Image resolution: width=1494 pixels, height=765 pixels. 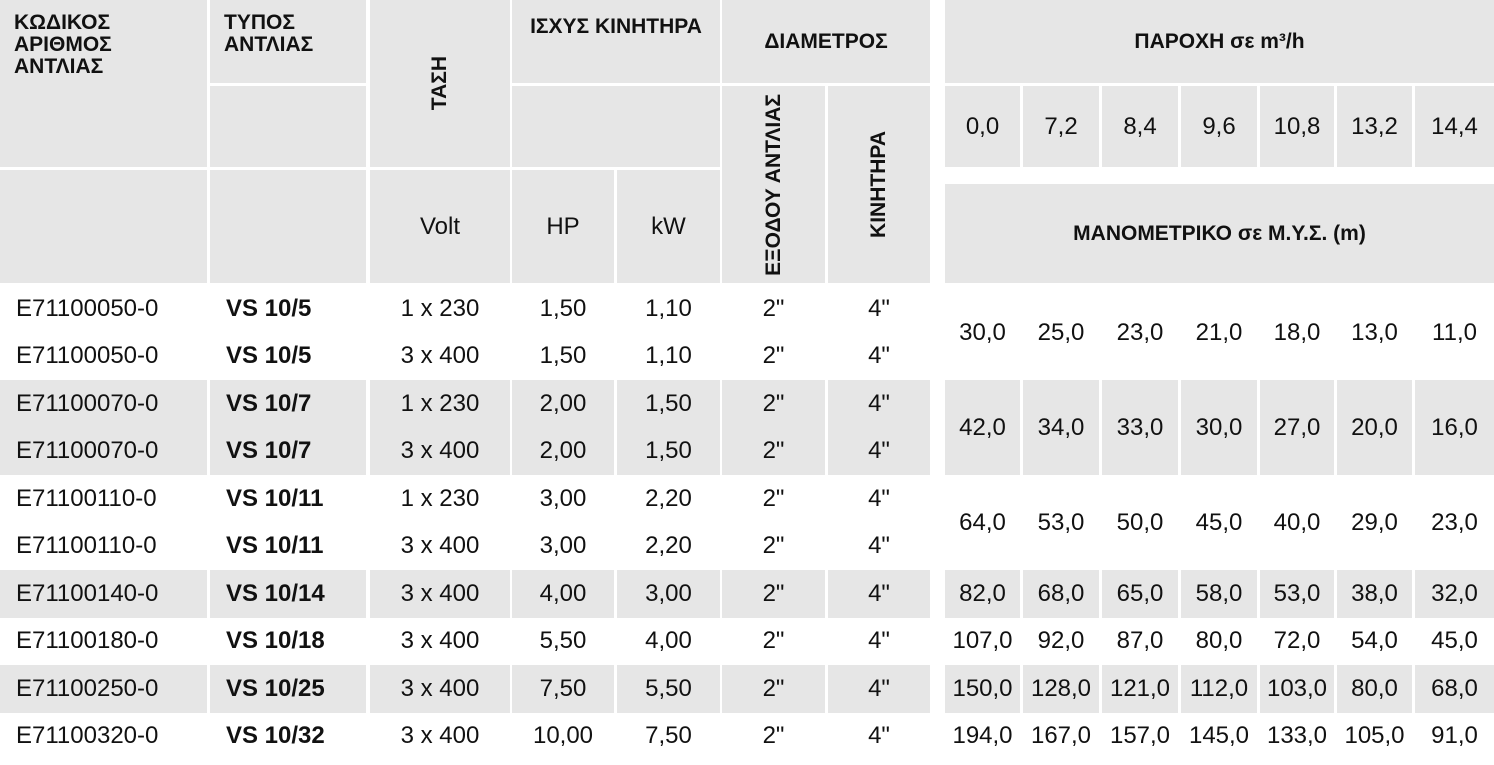 I want to click on table-cell: VS 10/11, so click(x=275, y=498).